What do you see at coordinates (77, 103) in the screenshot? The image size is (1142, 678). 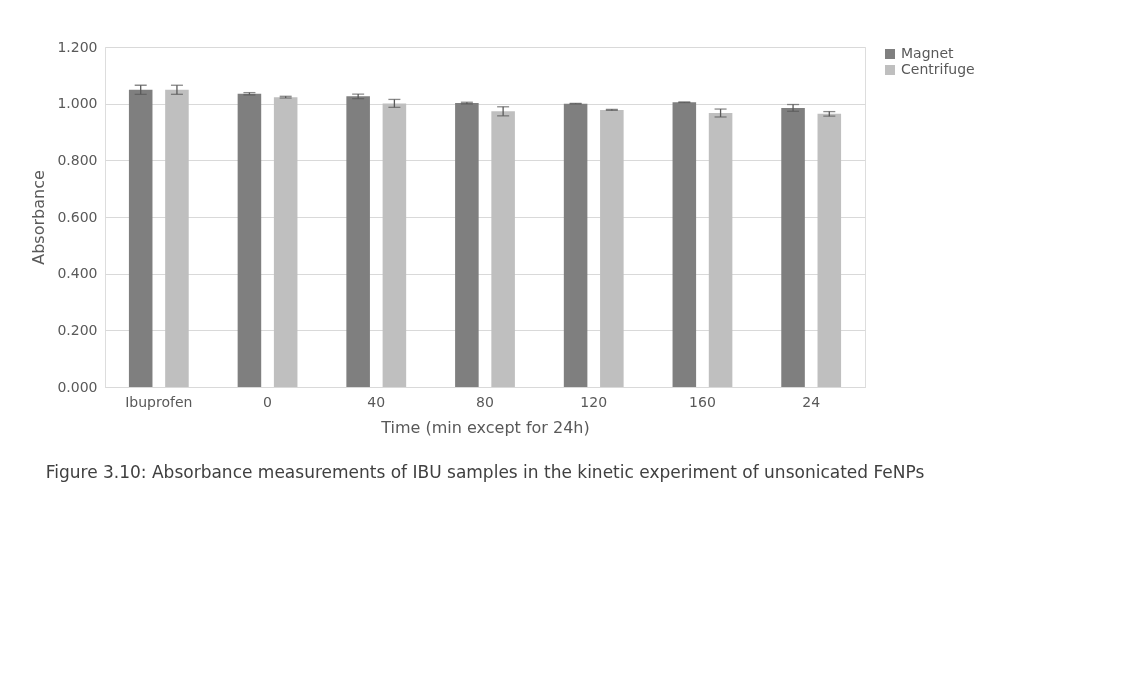 I see `y-tick-label: 1.000` at bounding box center [77, 103].